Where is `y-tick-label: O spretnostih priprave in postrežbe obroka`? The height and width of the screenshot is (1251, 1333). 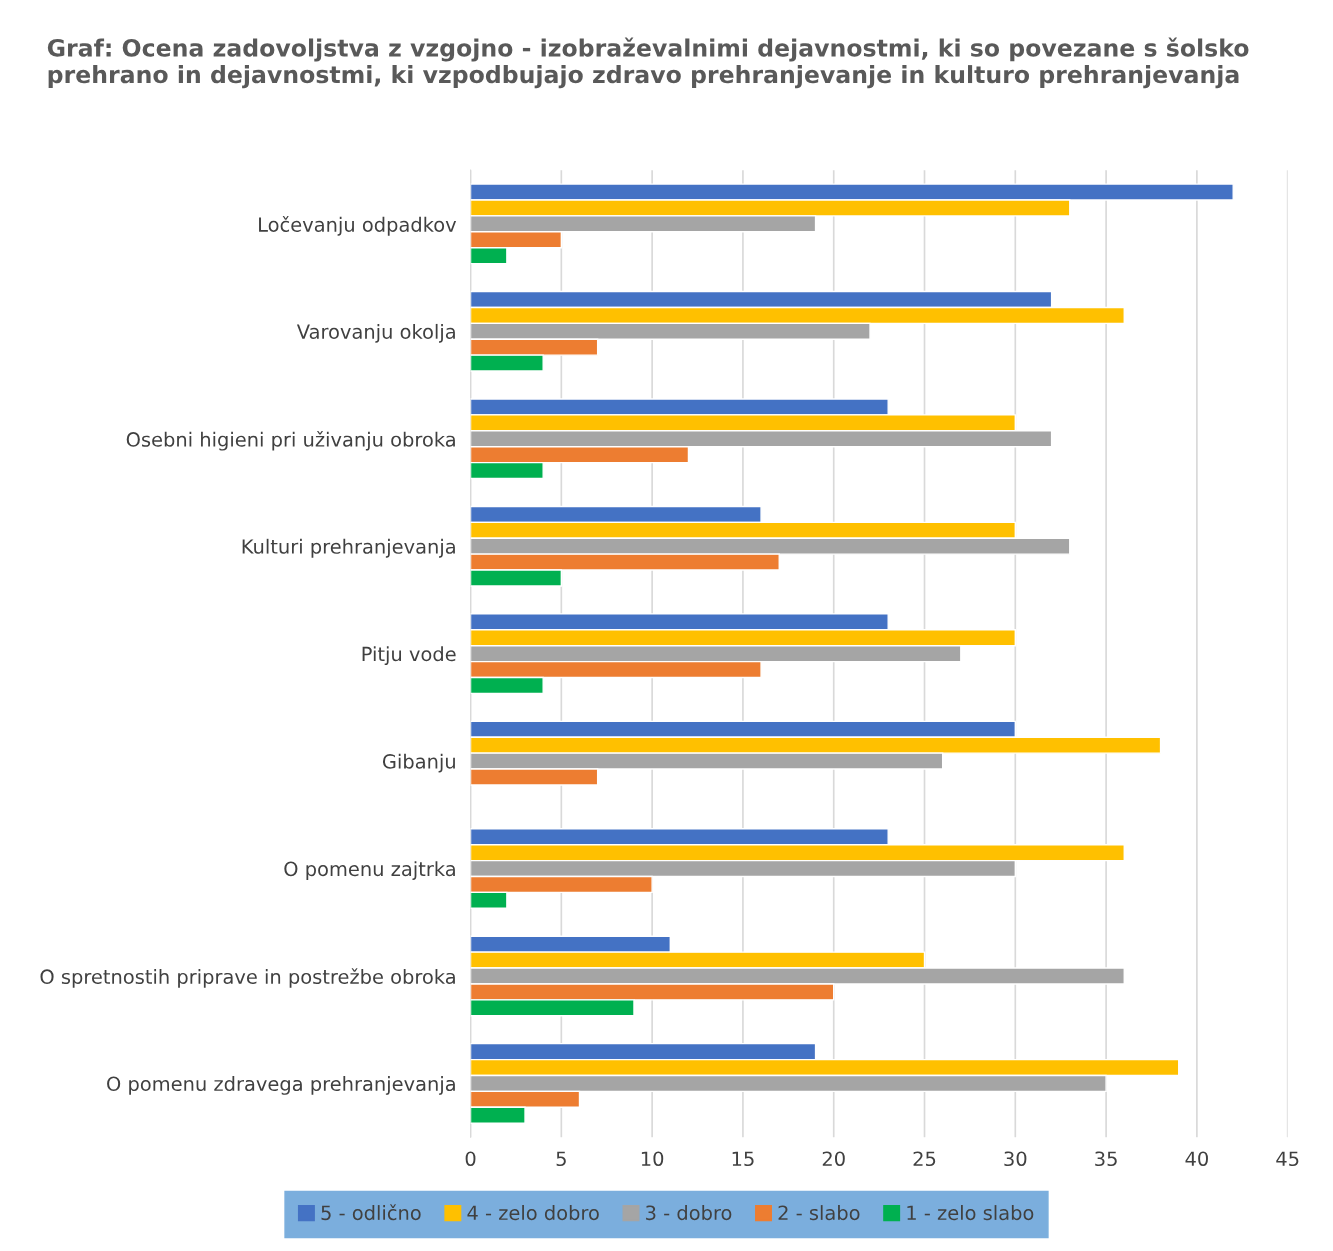 y-tick-label: O spretnostih priprave in postrežbe obroka is located at coordinates (247, 978).